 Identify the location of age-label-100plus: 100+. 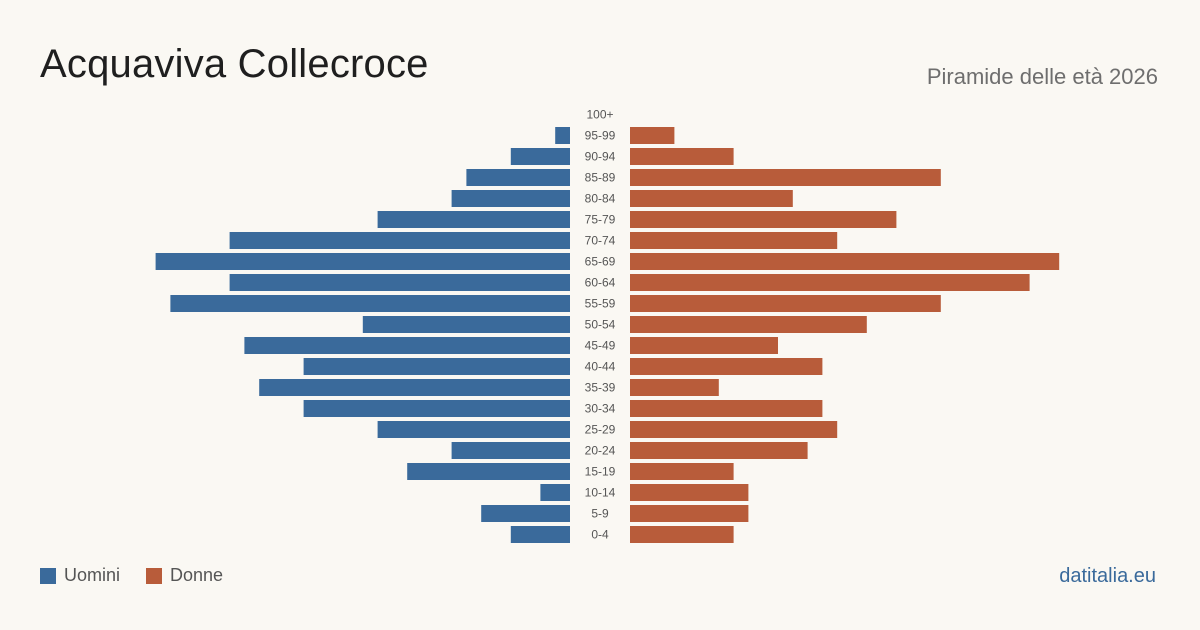
(599, 115).